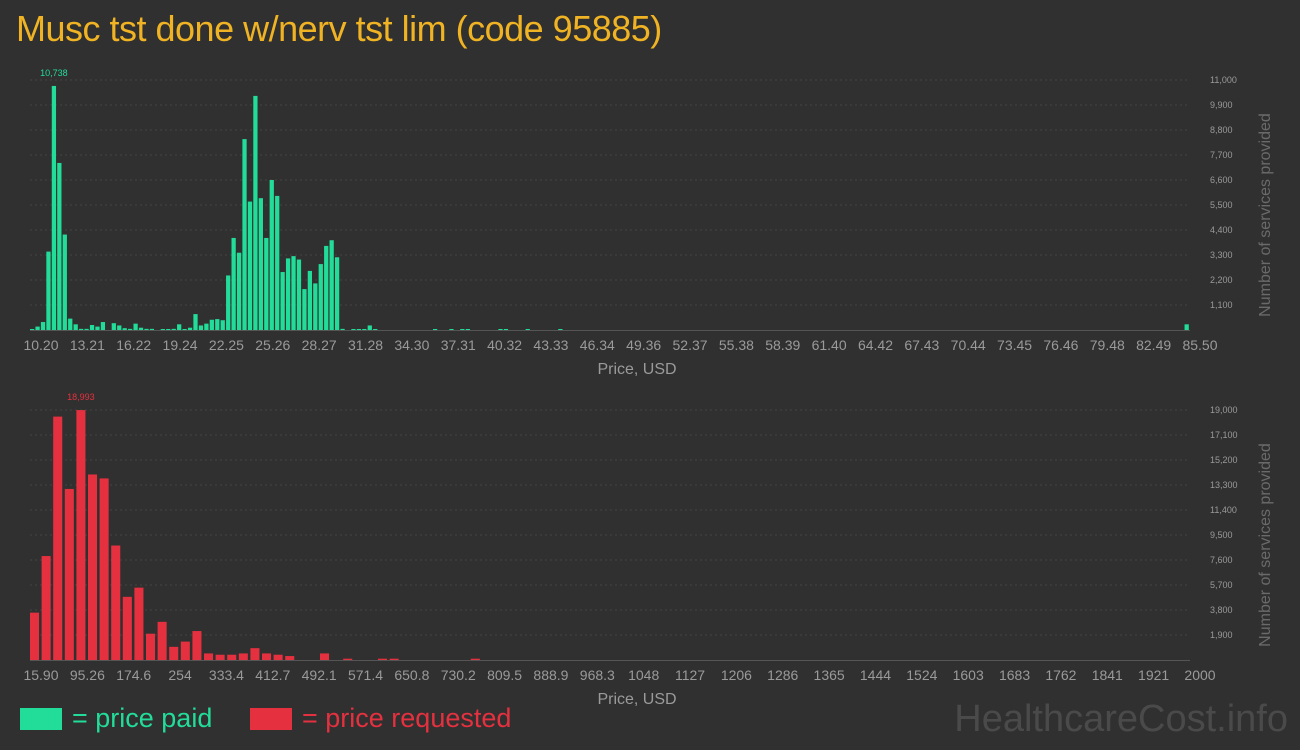  Describe the element at coordinates (133, 675) in the screenshot. I see `x-tick-label: 174.6` at that location.